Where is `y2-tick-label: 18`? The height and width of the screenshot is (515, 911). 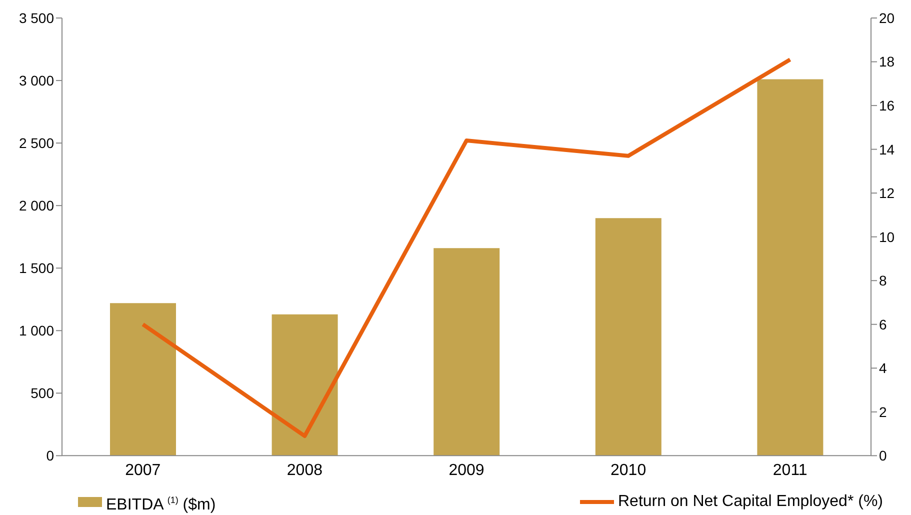 y2-tick-label: 18 is located at coordinates (887, 62).